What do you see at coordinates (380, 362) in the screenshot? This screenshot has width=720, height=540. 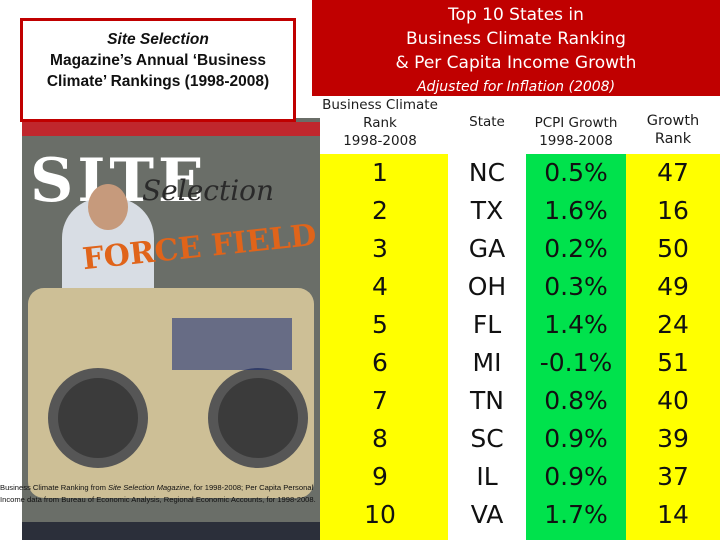 I see `rank-cell: 6` at bounding box center [380, 362].